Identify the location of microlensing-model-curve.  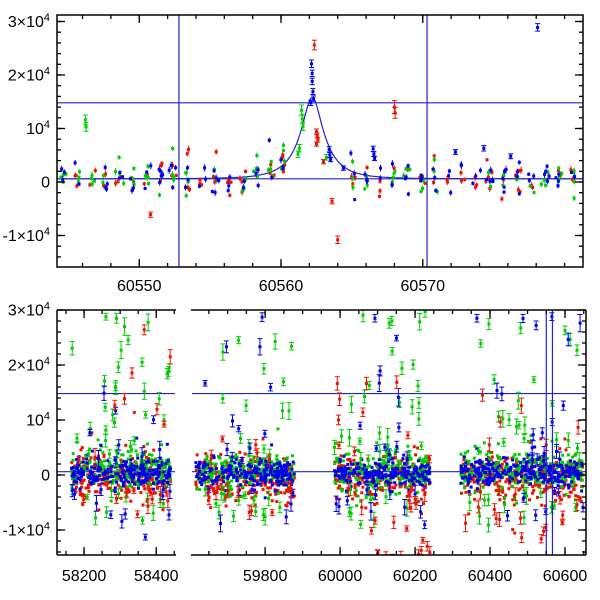
(320, 138).